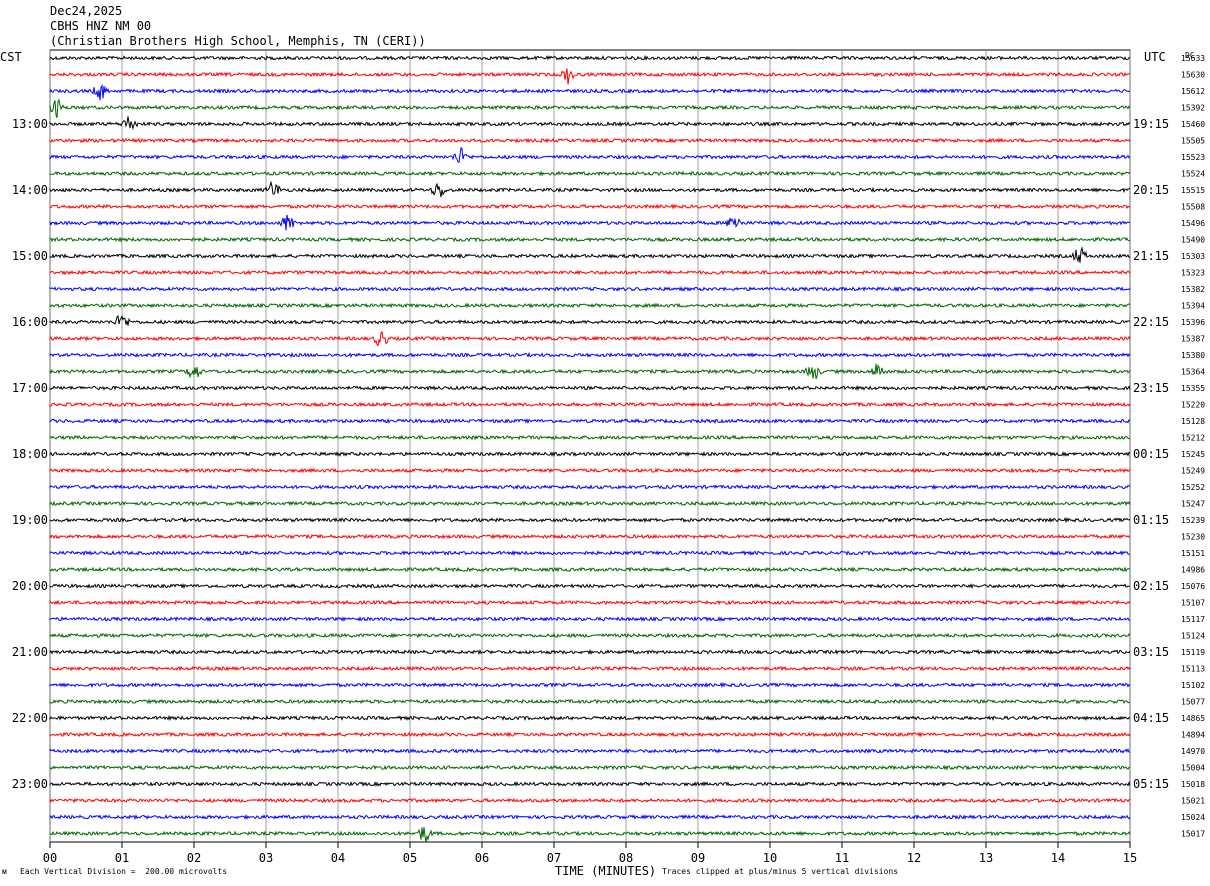 Image resolution: width=1210 pixels, height=886 pixels. I want to click on dc-offset-label-18: 15380, so click(1193, 355).